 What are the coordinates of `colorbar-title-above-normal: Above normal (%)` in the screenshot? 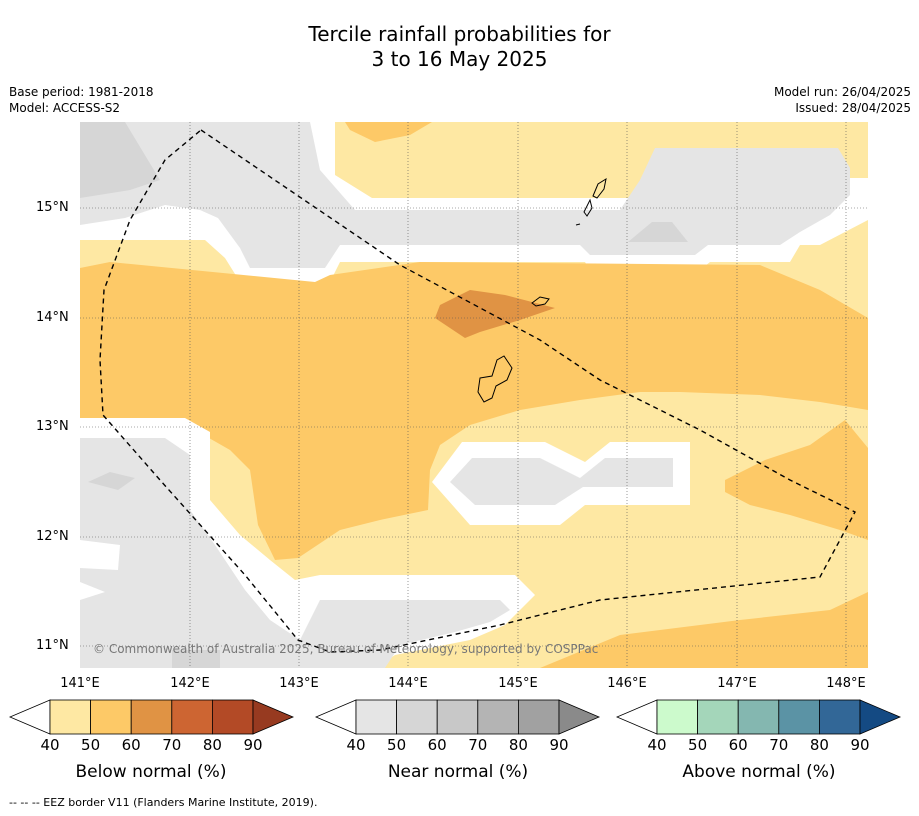 It's located at (759, 772).